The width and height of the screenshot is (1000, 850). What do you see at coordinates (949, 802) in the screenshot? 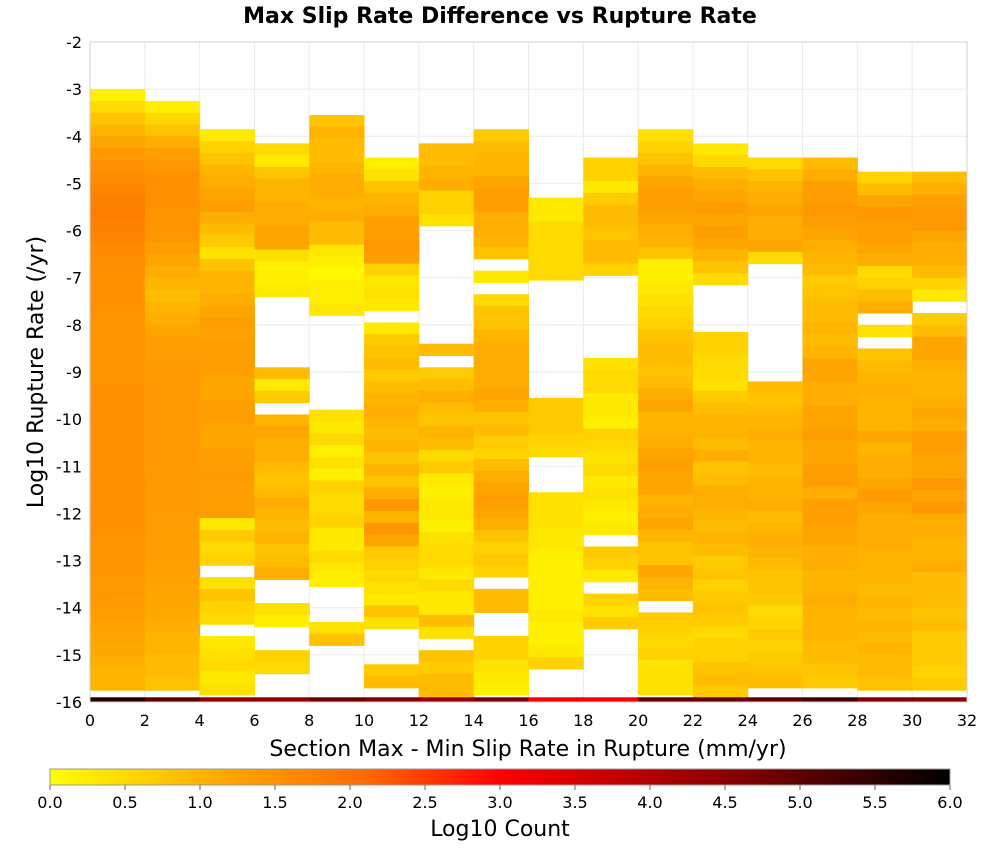
I see `colorbar-tick-label: 6.0` at bounding box center [949, 802].